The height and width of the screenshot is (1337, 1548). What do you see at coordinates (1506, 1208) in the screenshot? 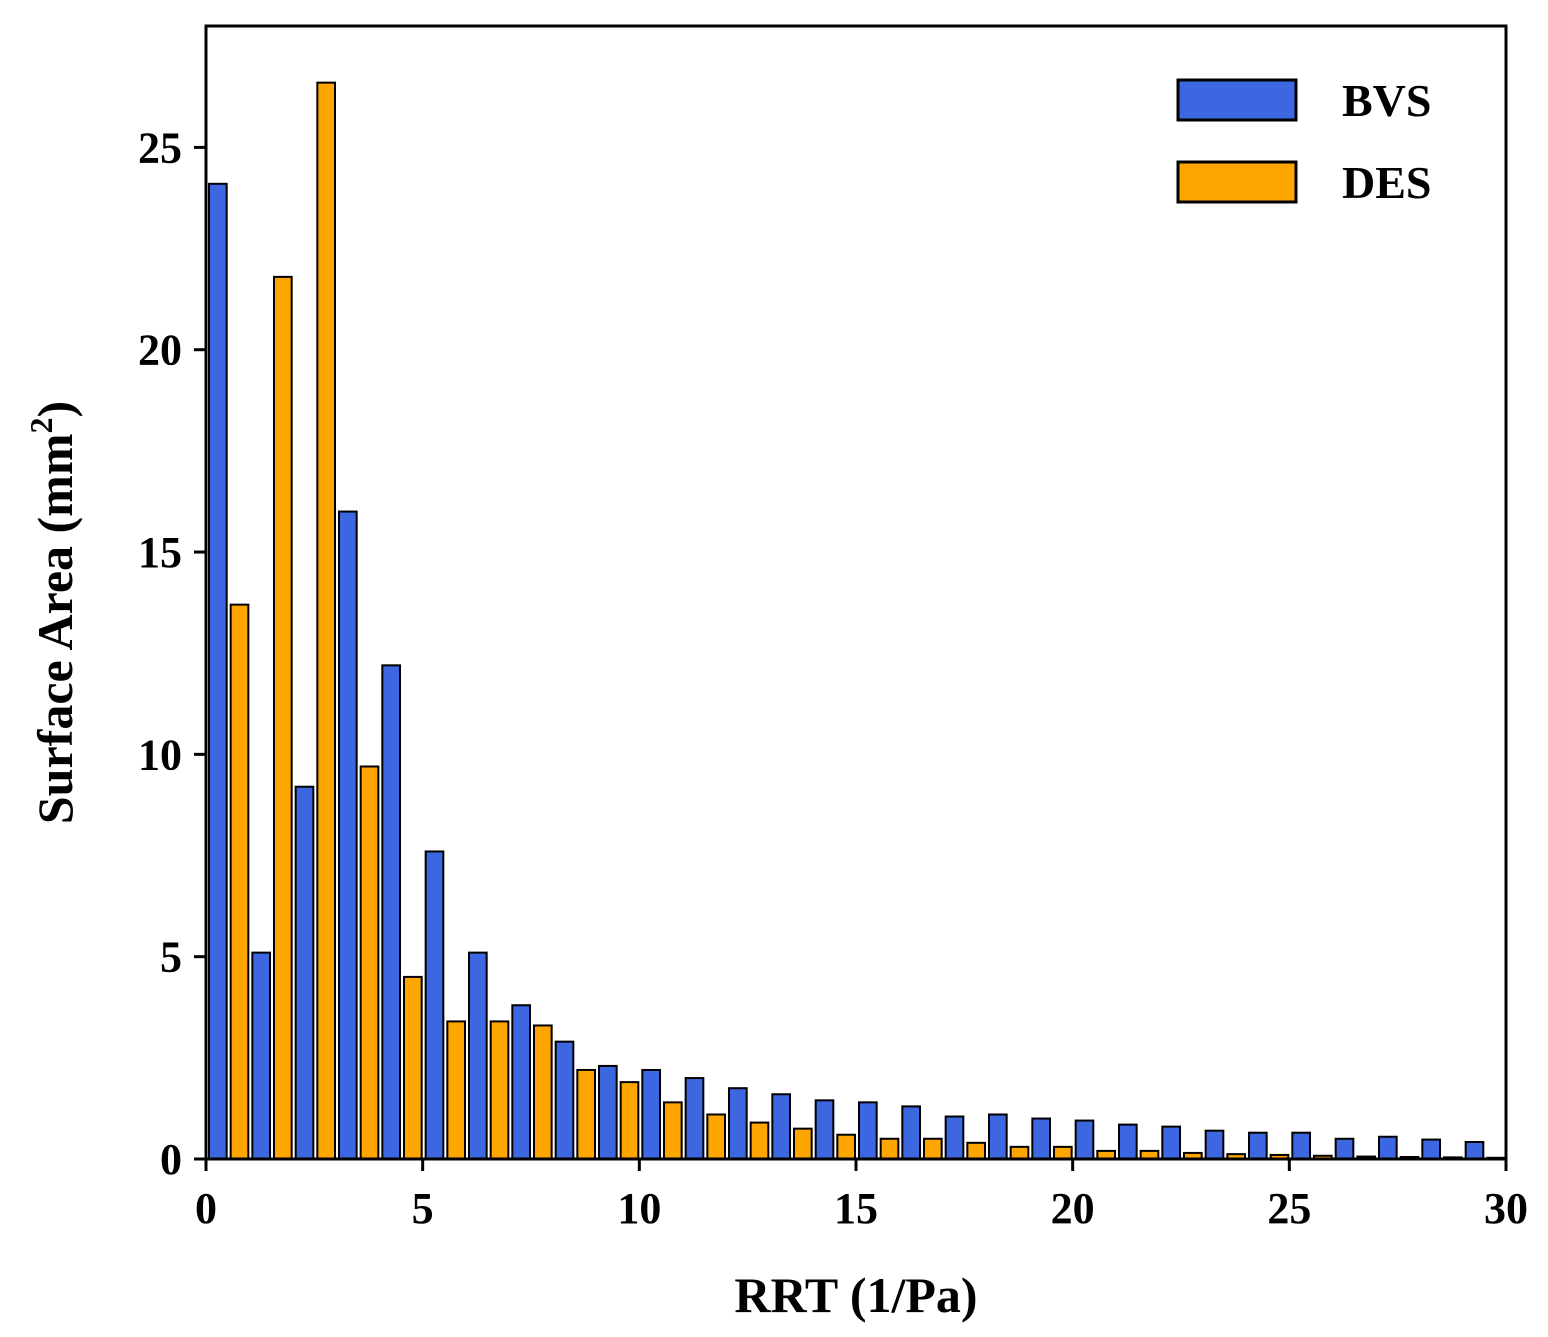
I see `x-tick-label-6: 30` at bounding box center [1506, 1208].